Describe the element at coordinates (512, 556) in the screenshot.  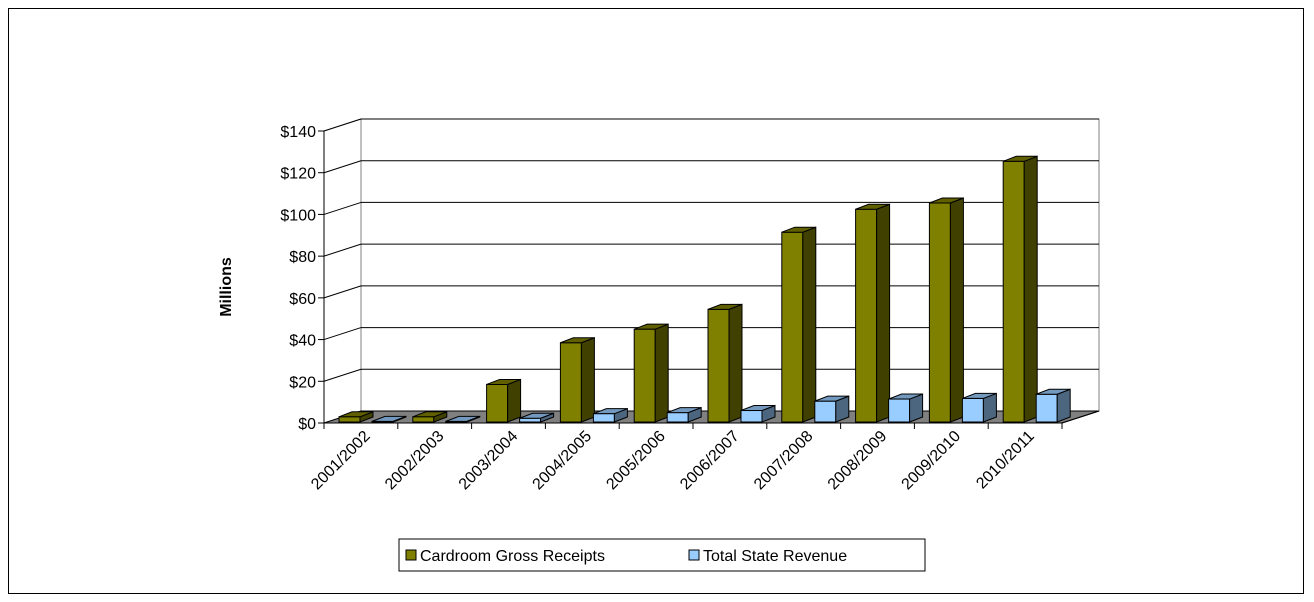
I see `legend-label: Cardroom Gross Receipts` at that location.